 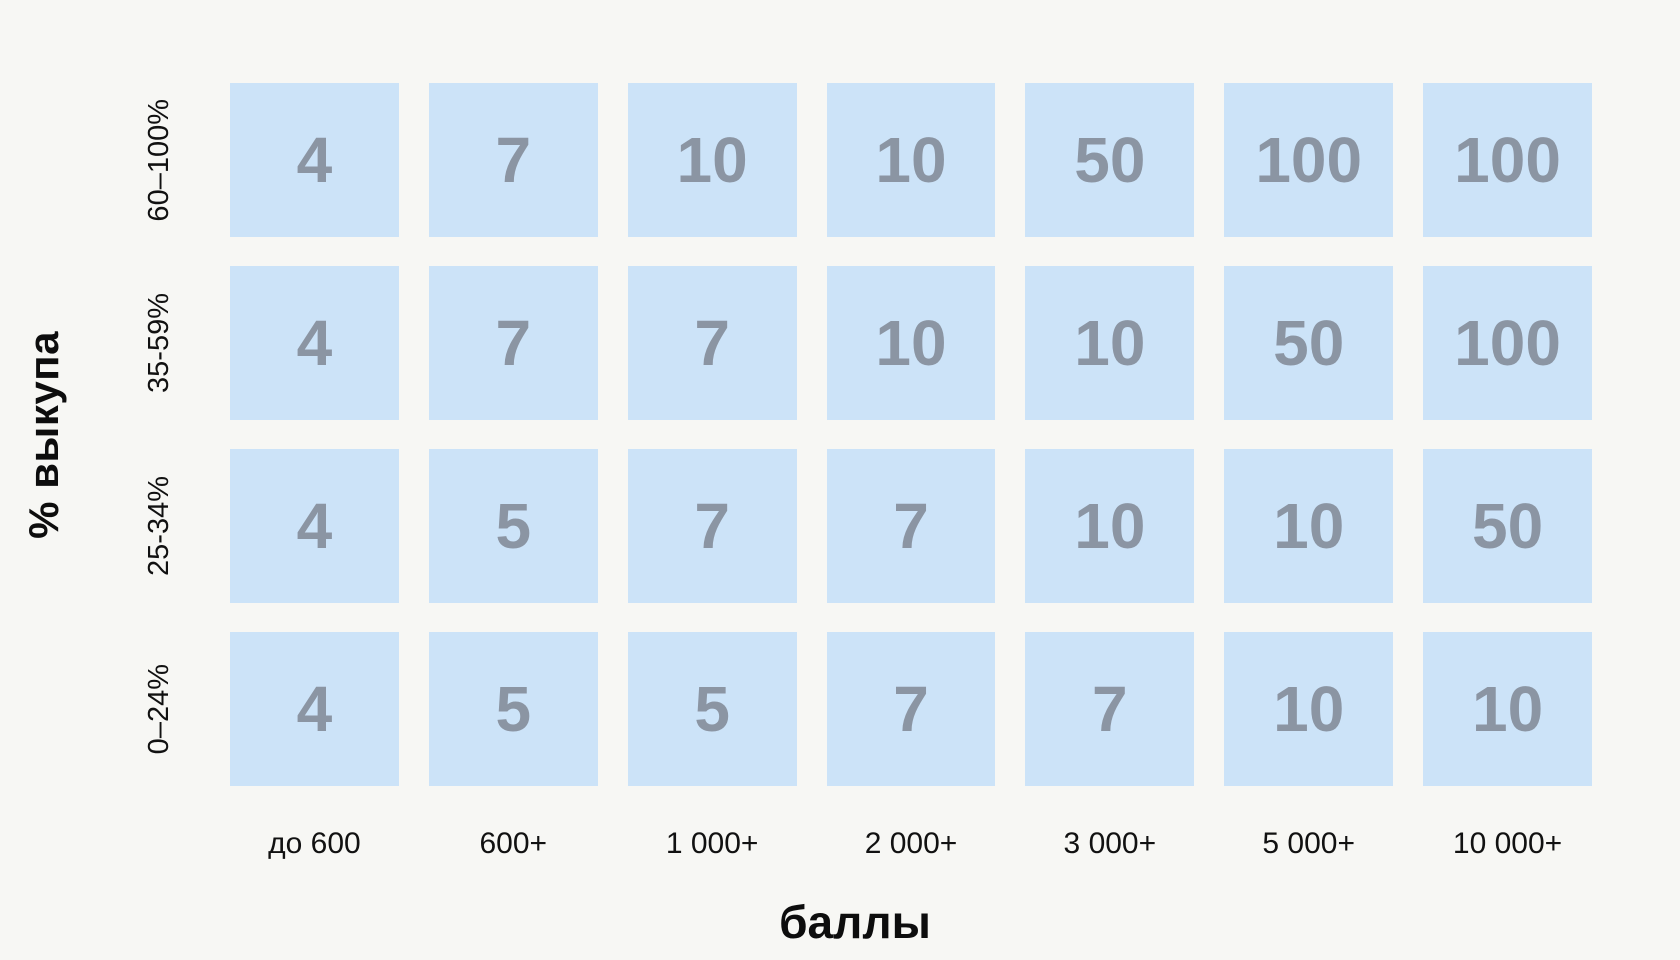 I want to click on matrix-cell-r1c1: 4, so click(x=314, y=160).